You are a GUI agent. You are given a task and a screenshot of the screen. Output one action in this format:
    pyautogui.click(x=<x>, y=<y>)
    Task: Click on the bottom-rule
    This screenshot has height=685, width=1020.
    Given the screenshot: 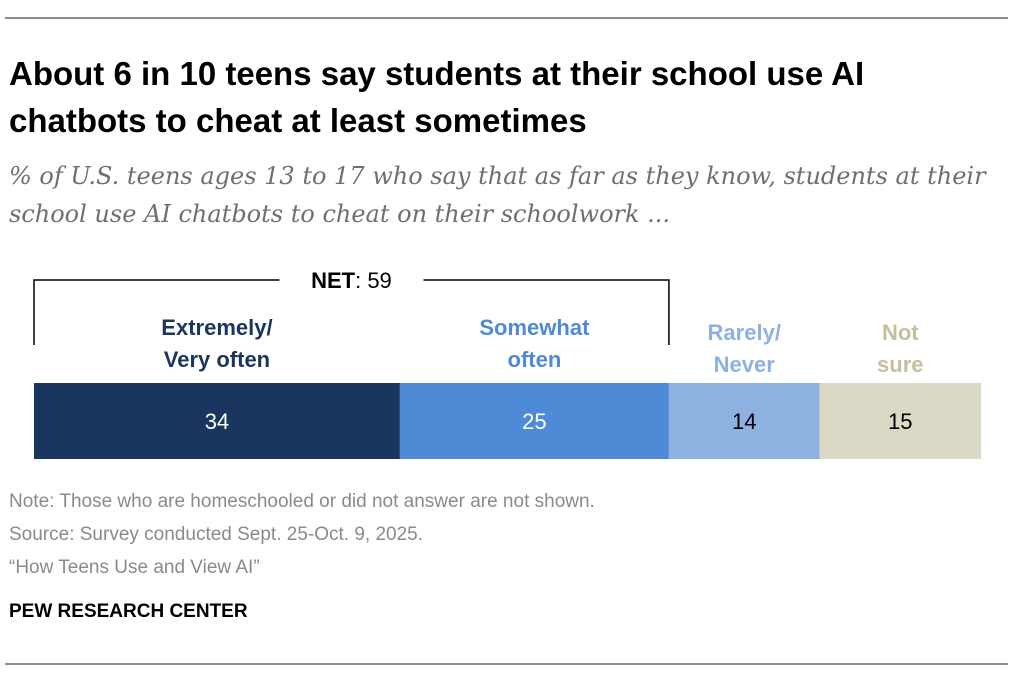 What is the action you would take?
    pyautogui.click(x=506, y=664)
    